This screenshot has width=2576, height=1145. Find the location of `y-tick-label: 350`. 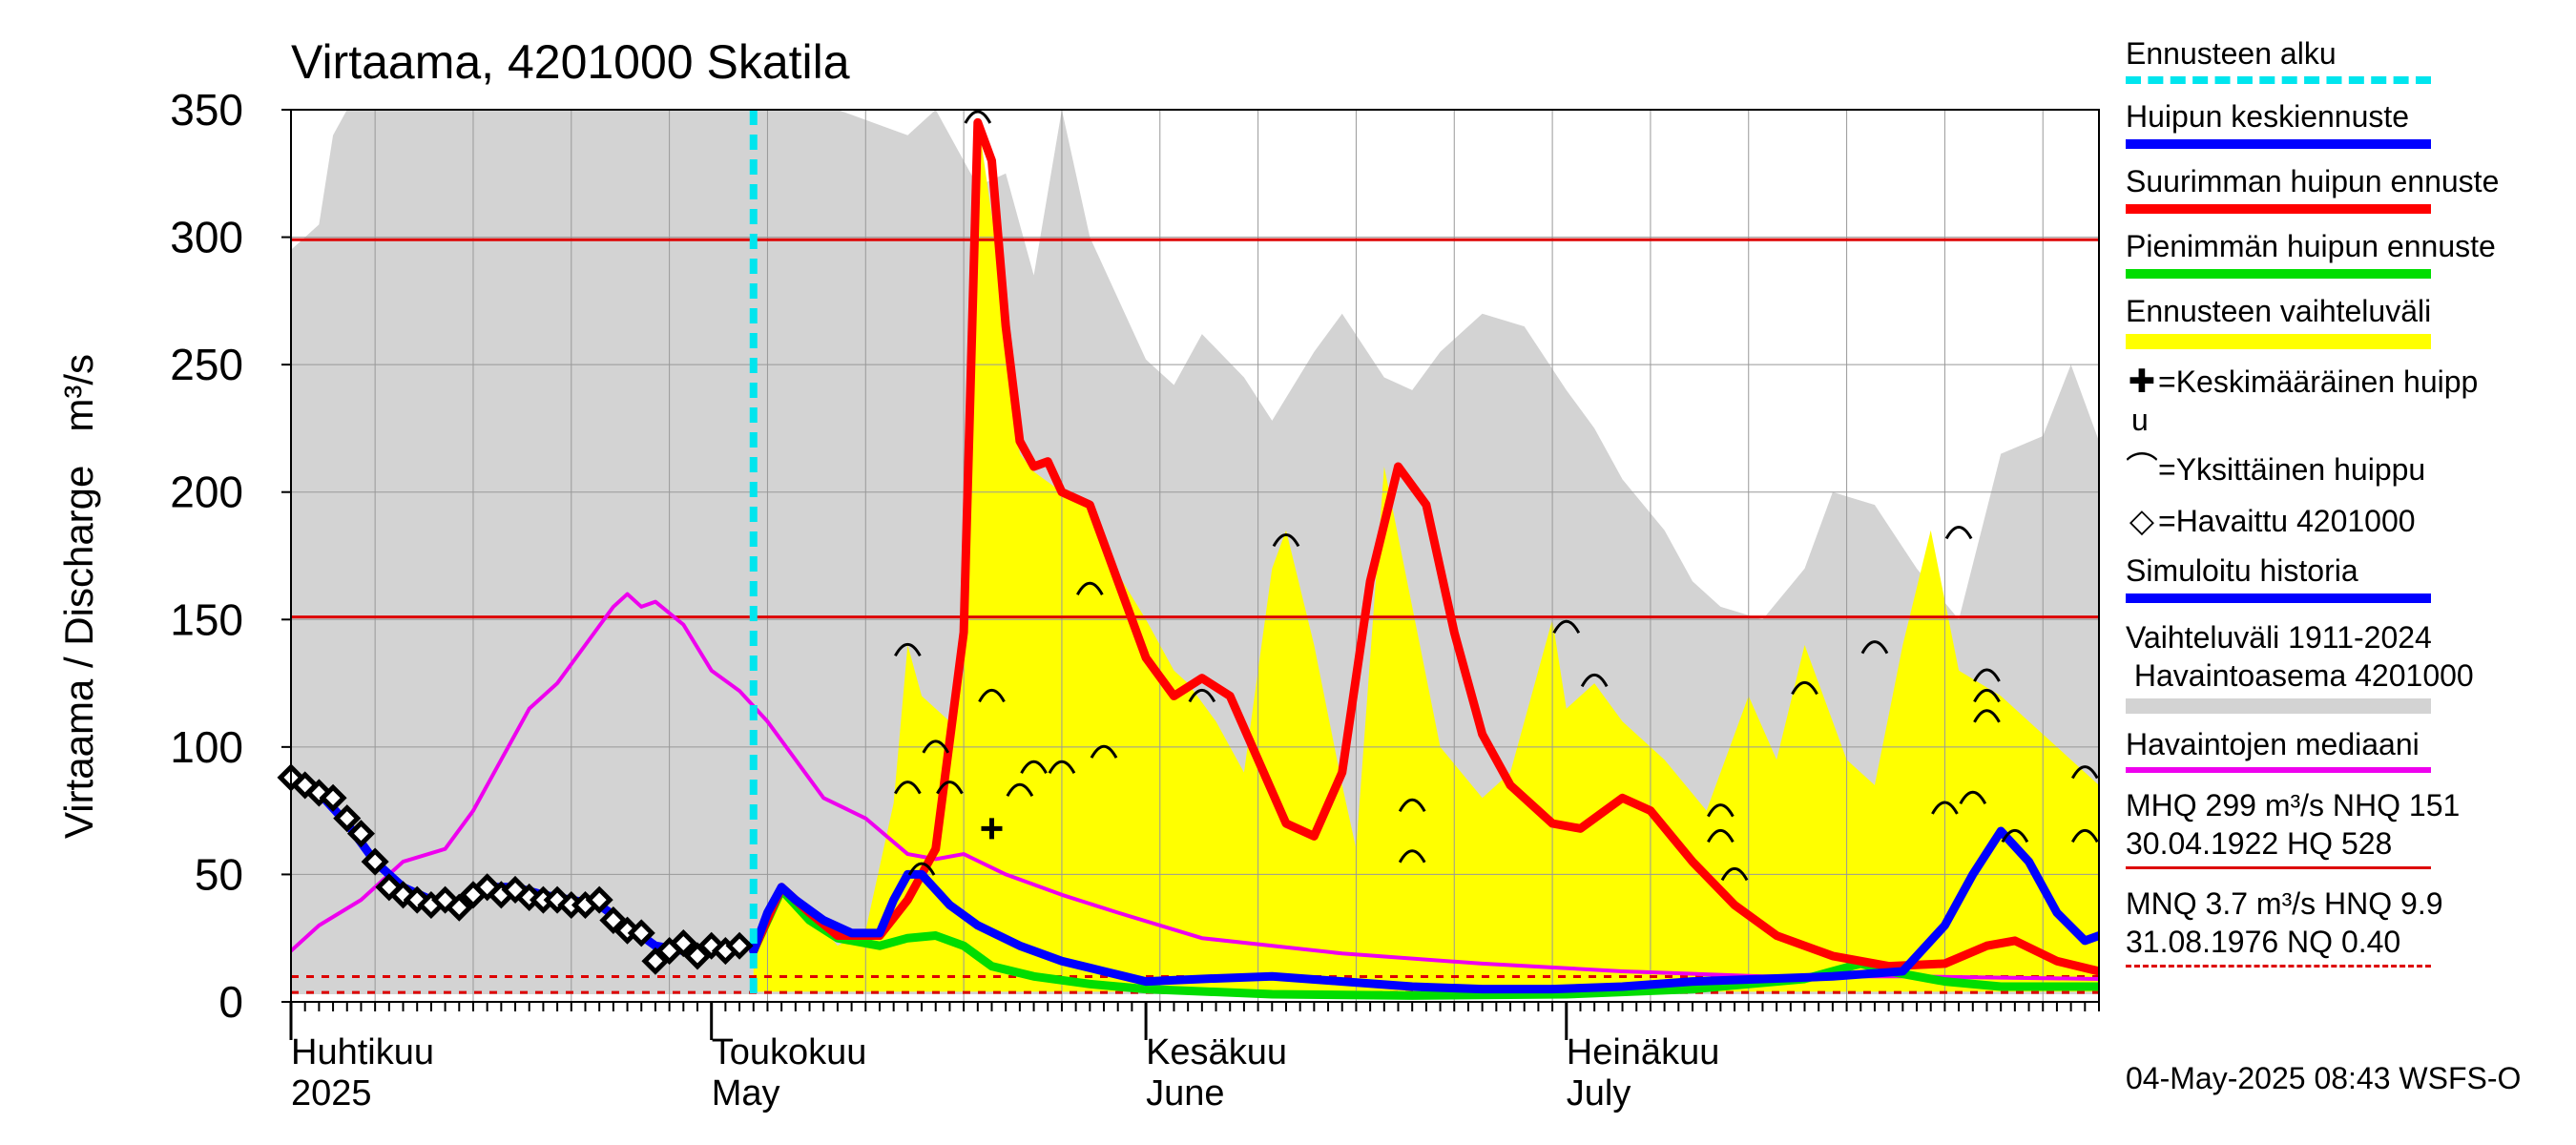

y-tick-label: 350 is located at coordinates (206, 110).